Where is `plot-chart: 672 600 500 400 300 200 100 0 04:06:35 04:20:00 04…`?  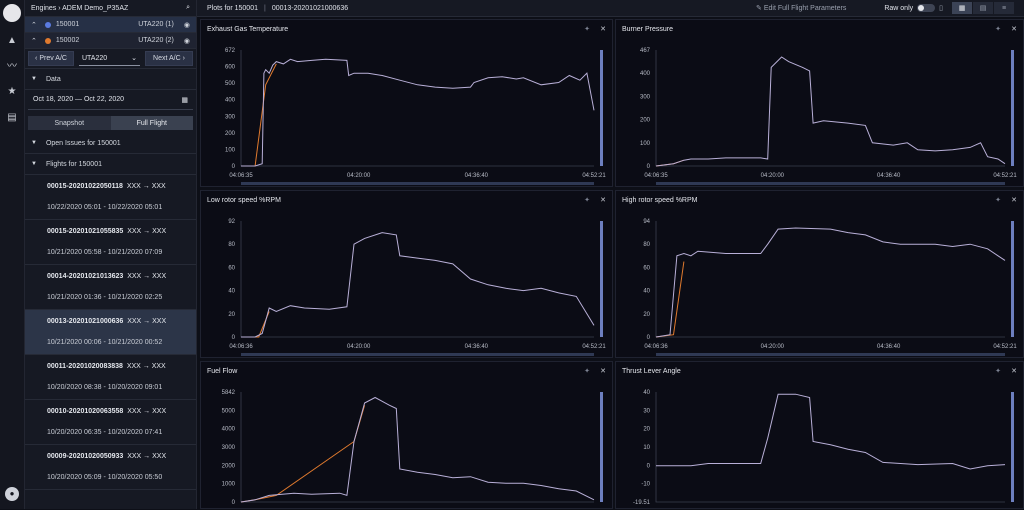
plot-chart: 672 600 500 400 300 200 100 0 04:06:35 04:20:00 04… is located at coordinates (407, 104).